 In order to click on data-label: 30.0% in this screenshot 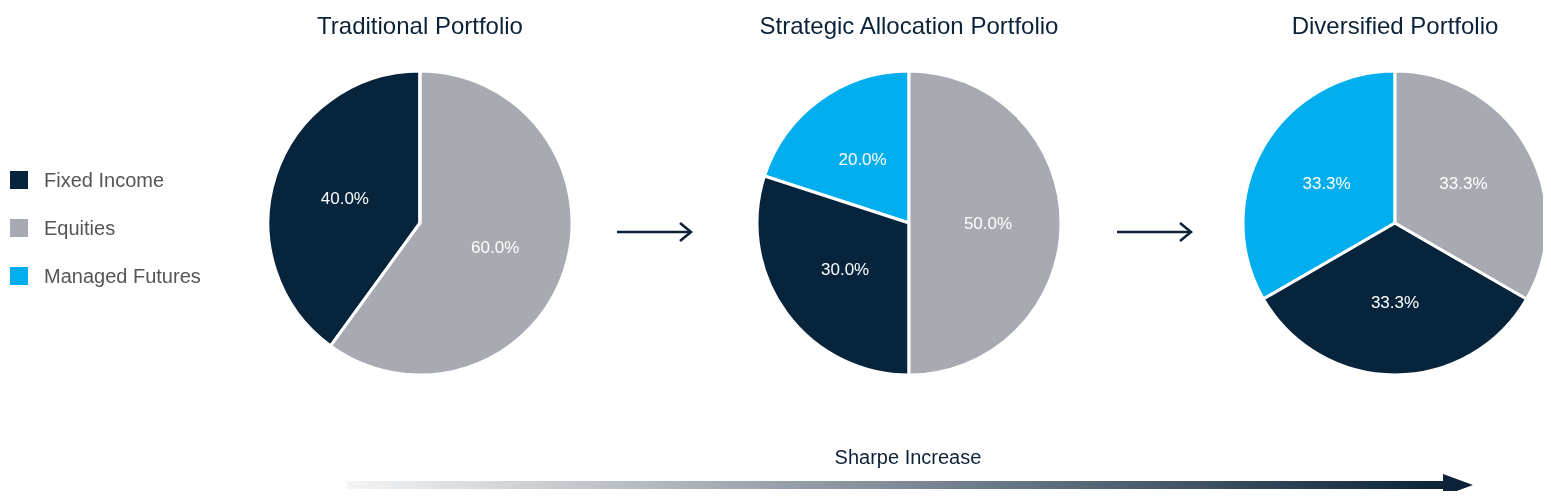, I will do `click(845, 269)`.